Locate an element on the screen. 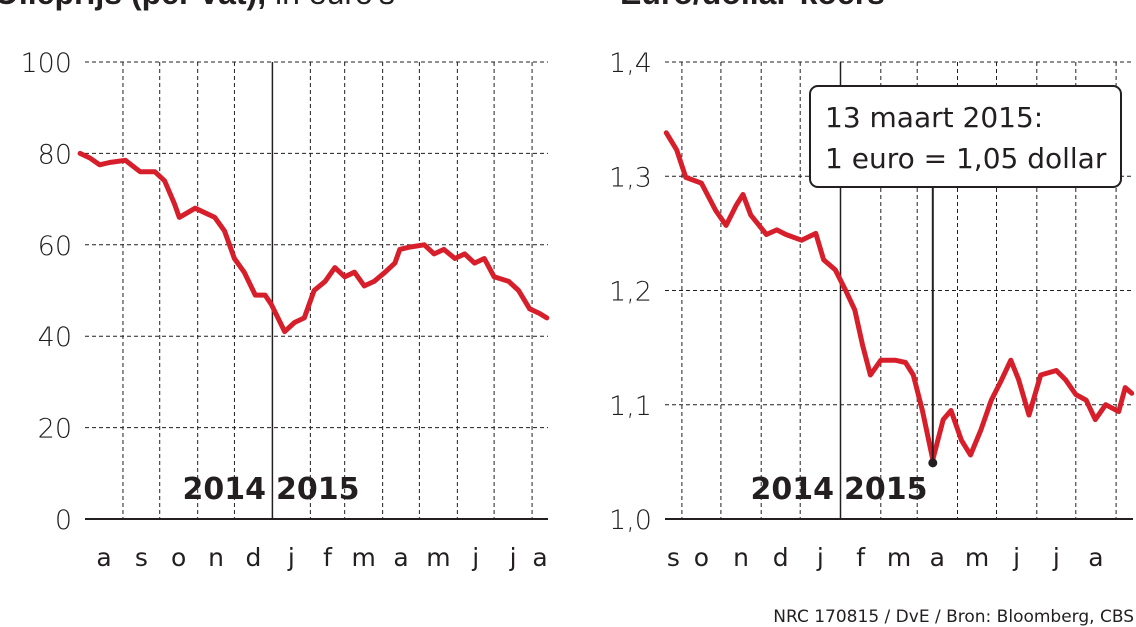 The height and width of the screenshot is (627, 1136). source-note: NRC 170815 / DvE / Bron: Bloomberg, CBS is located at coordinates (953, 617).